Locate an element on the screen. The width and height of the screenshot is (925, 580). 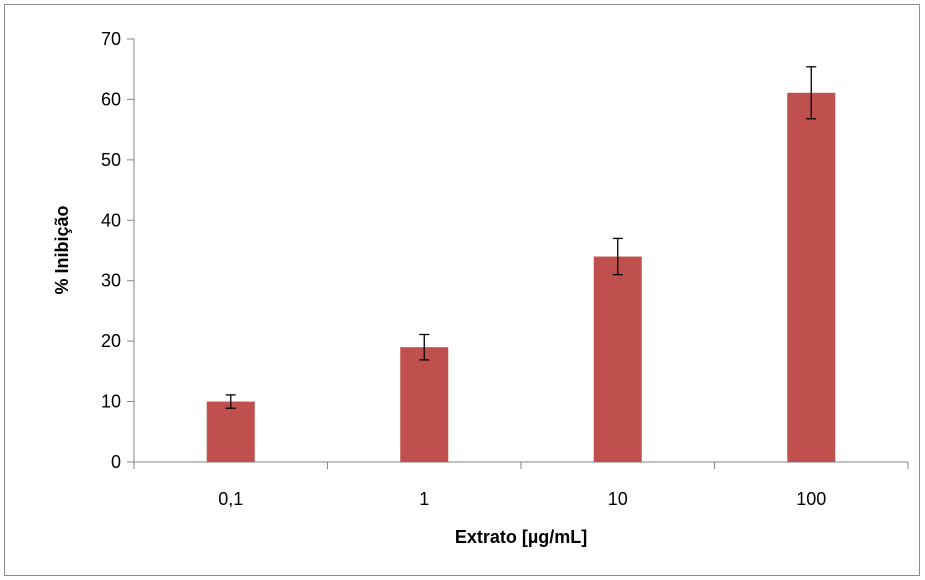
y-tick-label: 70 is located at coordinates (111, 39).